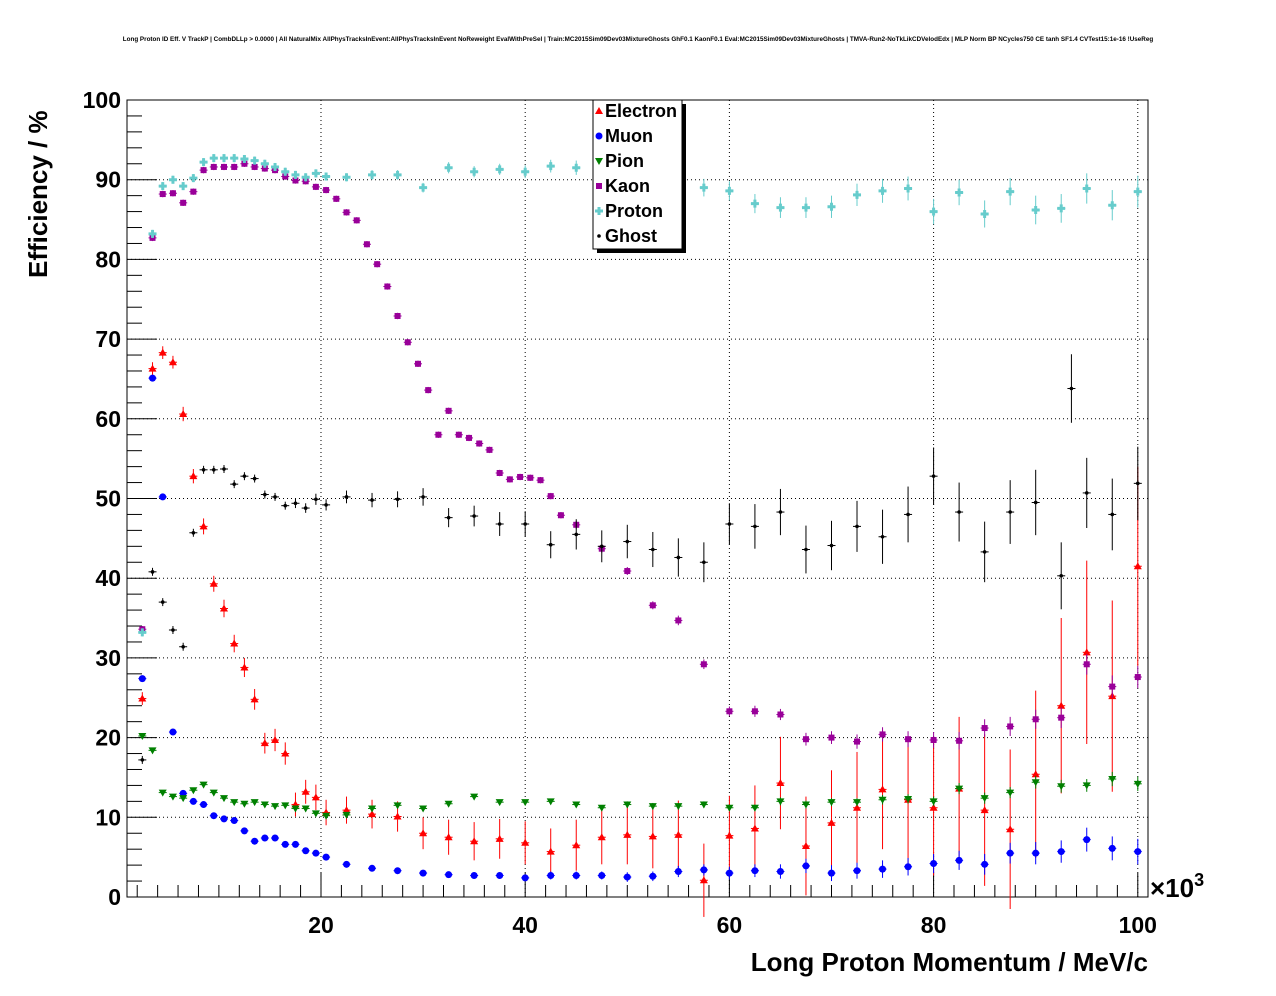  I want to click on legend-label-ghost: Ghost, so click(631, 236).